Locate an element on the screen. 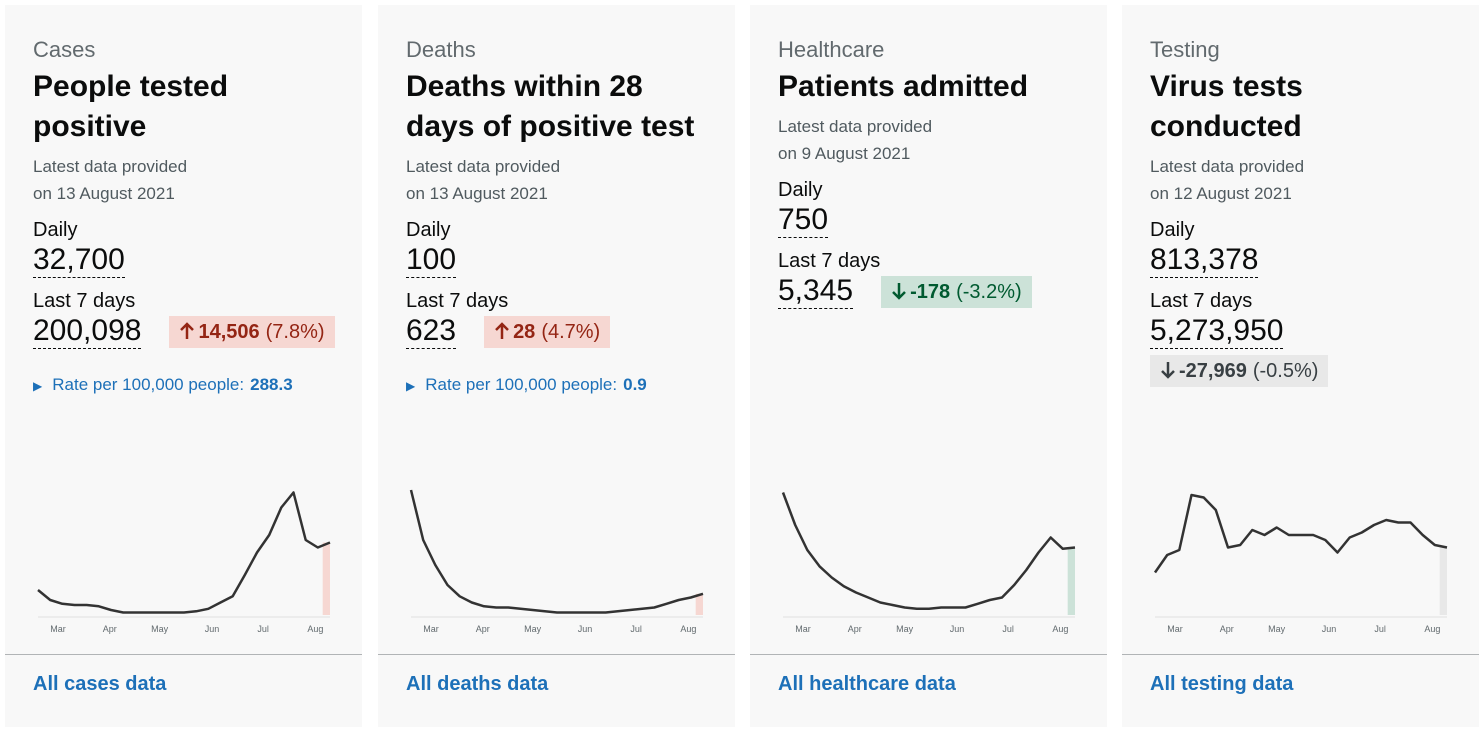  daily-value: 813,378 is located at coordinates (1204, 260).